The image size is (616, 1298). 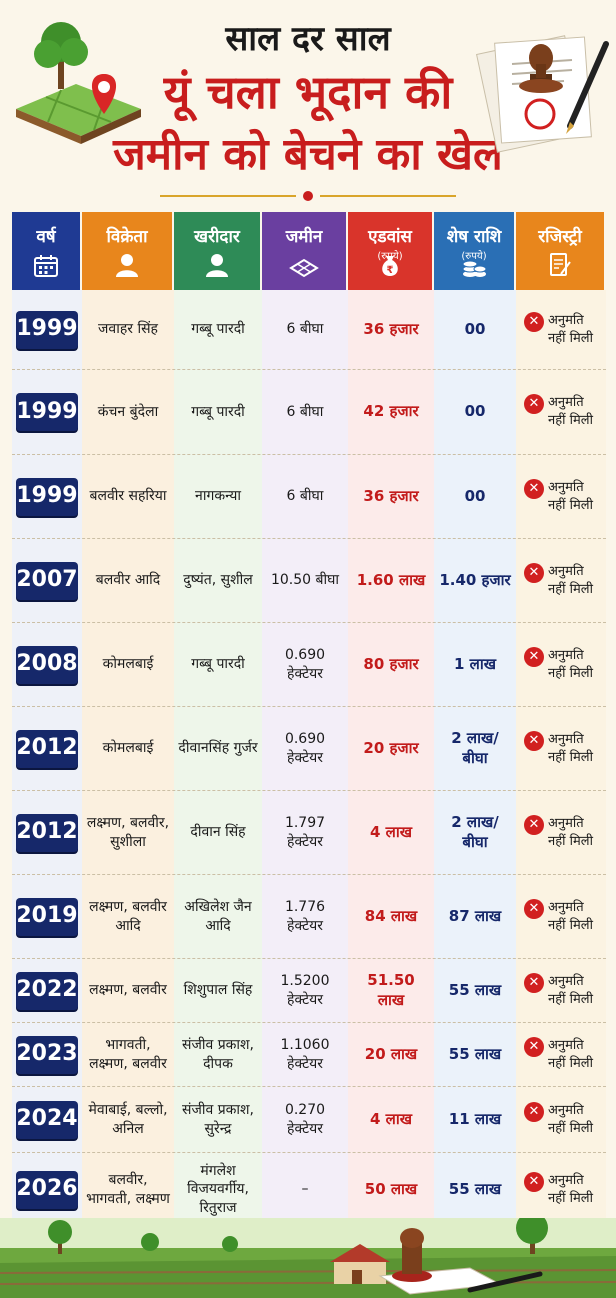 I want to click on advance-cell: 20 हजार, so click(x=391, y=748).